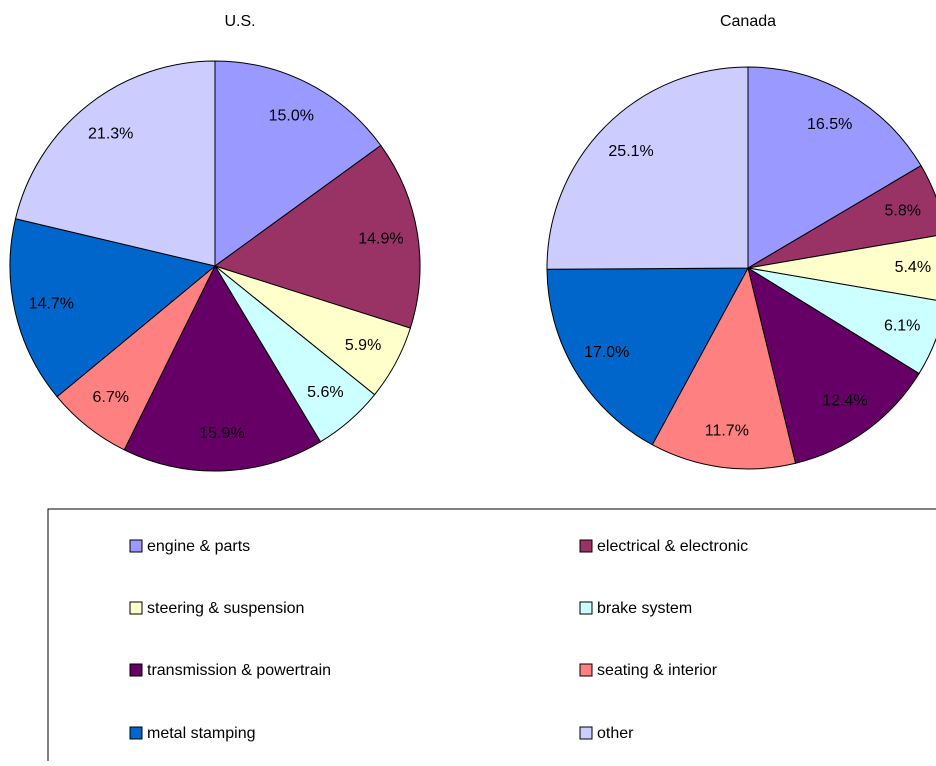  Describe the element at coordinates (913, 267) in the screenshot. I see `data-label: 5.4%` at that location.